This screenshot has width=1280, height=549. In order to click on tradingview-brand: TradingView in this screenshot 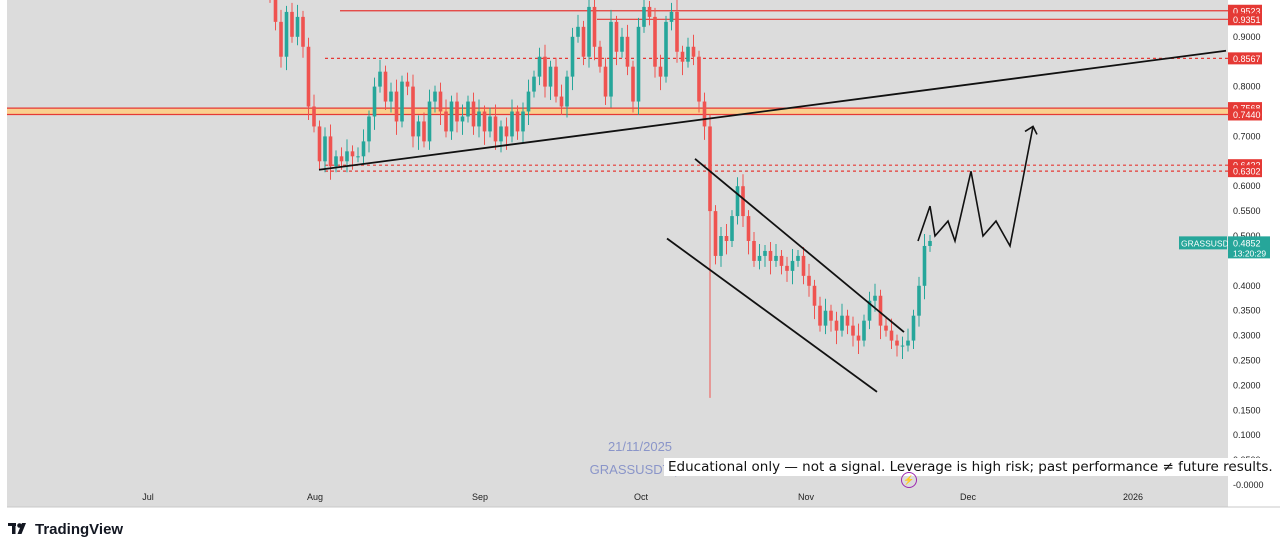, I will do `click(65, 529)`.